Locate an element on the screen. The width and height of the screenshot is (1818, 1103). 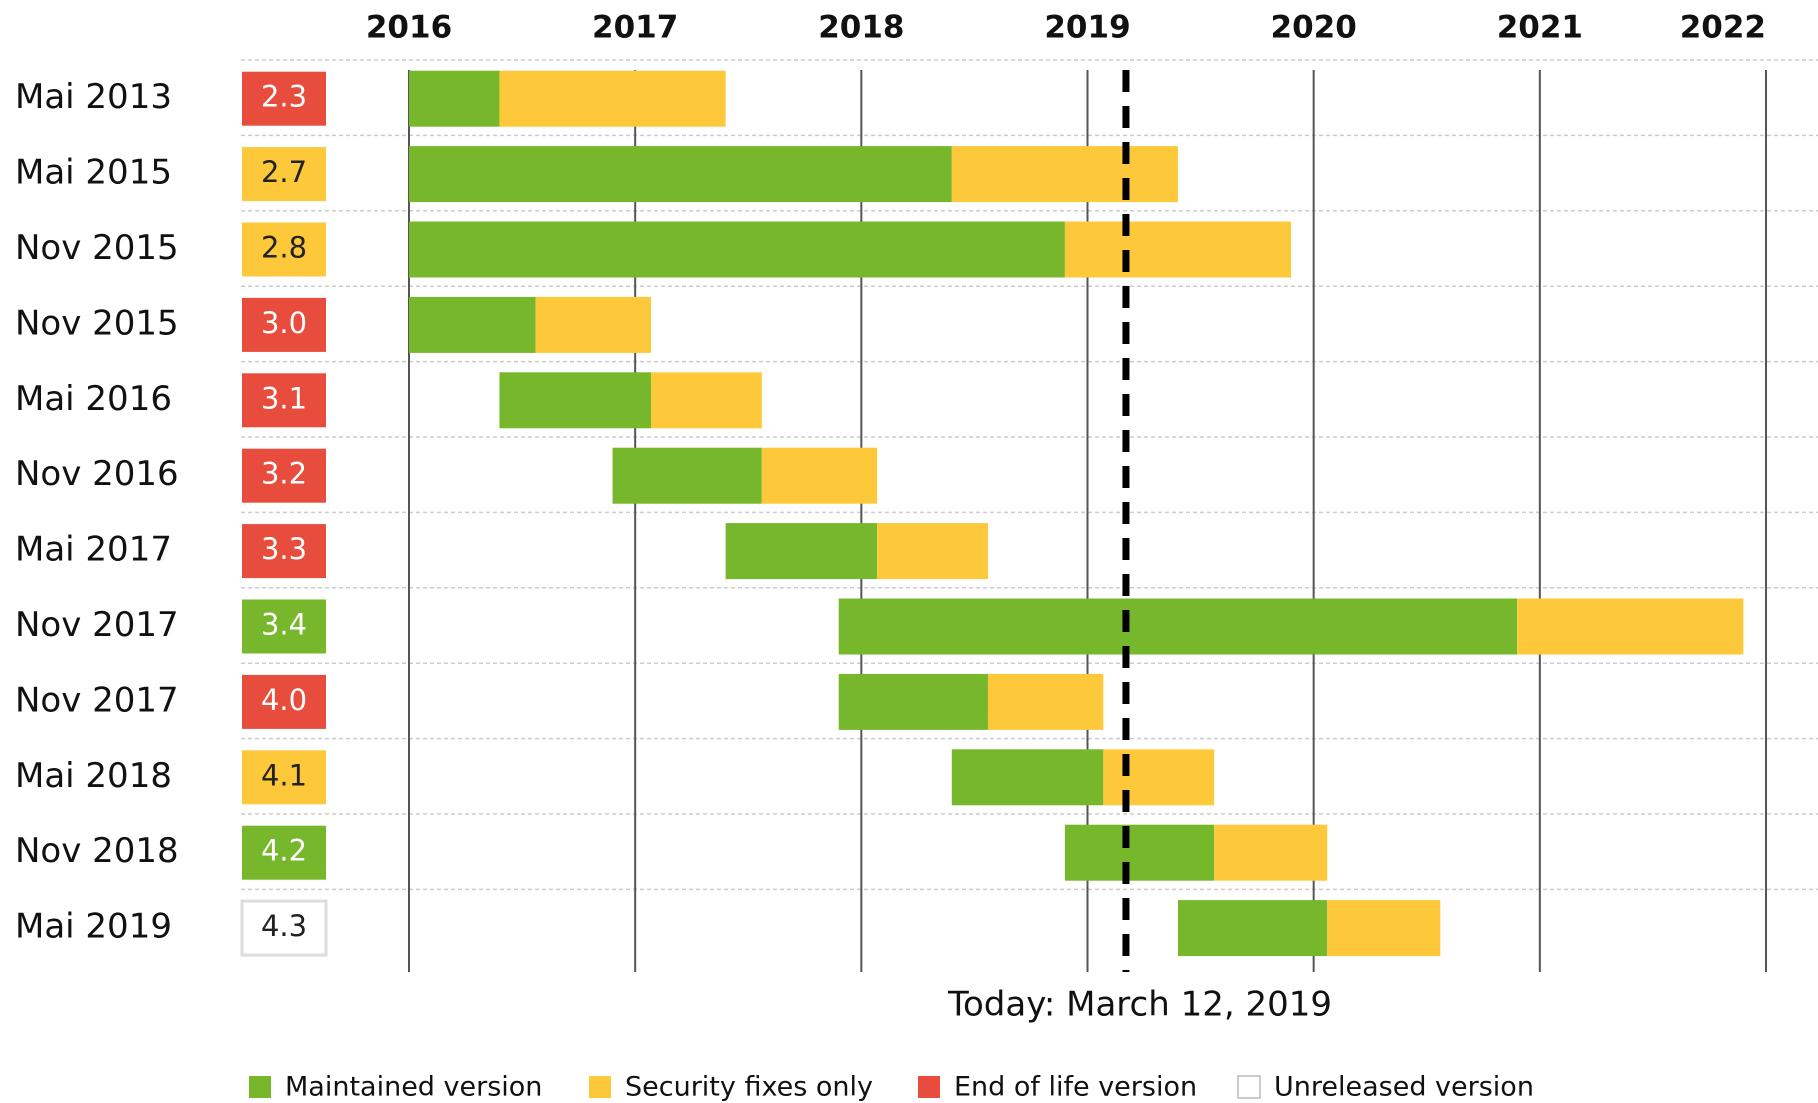
version-label: 2.7 is located at coordinates (284, 172).